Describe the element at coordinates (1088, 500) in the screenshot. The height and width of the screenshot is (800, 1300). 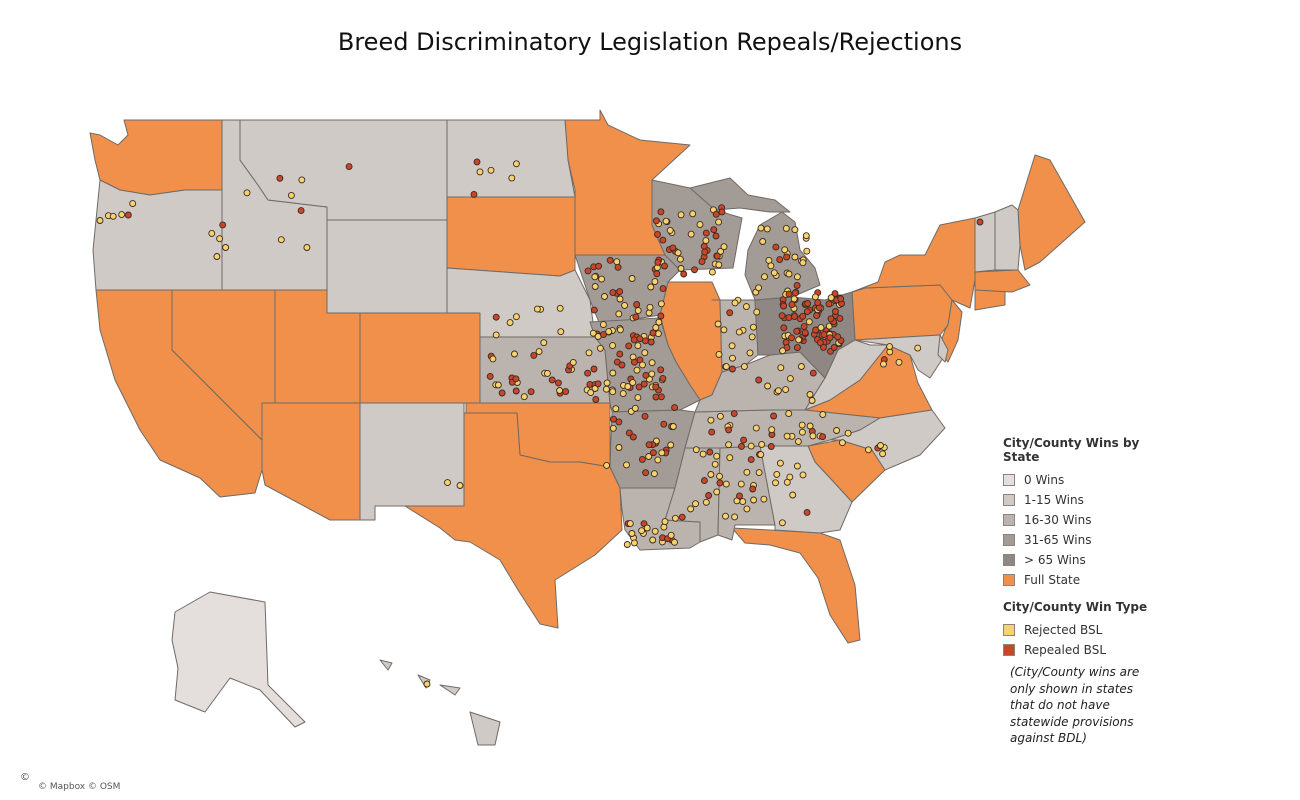
I see `legend-wins-item-row: 1-15 Wins` at that location.